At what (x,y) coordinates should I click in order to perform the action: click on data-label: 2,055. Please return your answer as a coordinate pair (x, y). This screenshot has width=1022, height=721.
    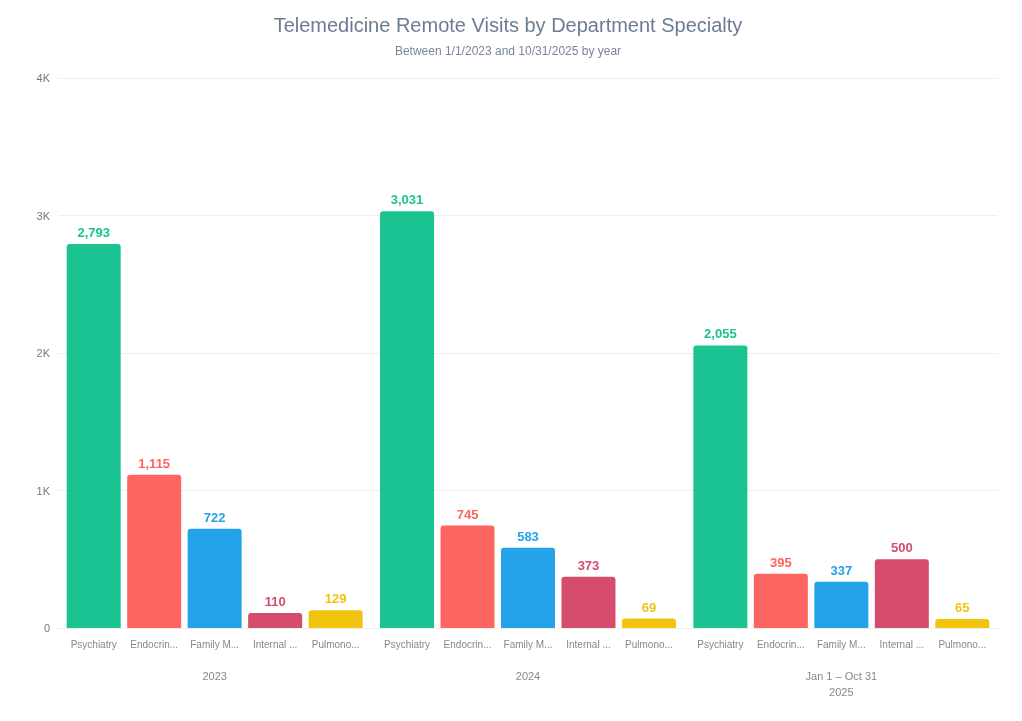
    Looking at the image, I should click on (720, 334).